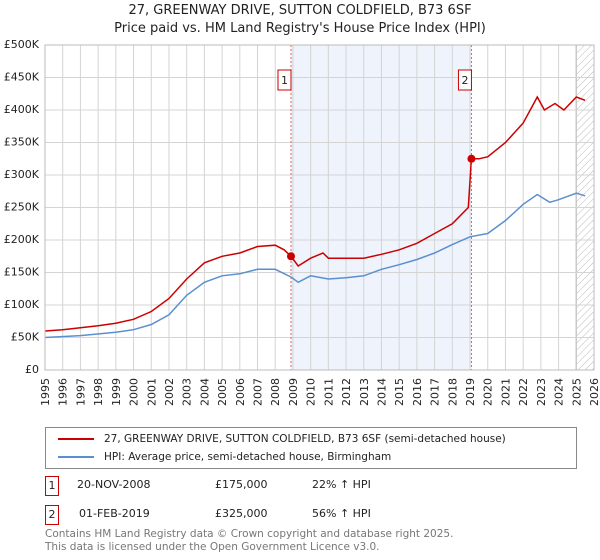 Image resolution: width=600 pixels, height=560 pixels. What do you see at coordinates (52, 515) in the screenshot?
I see `transaction-marker: 2` at bounding box center [52, 515].